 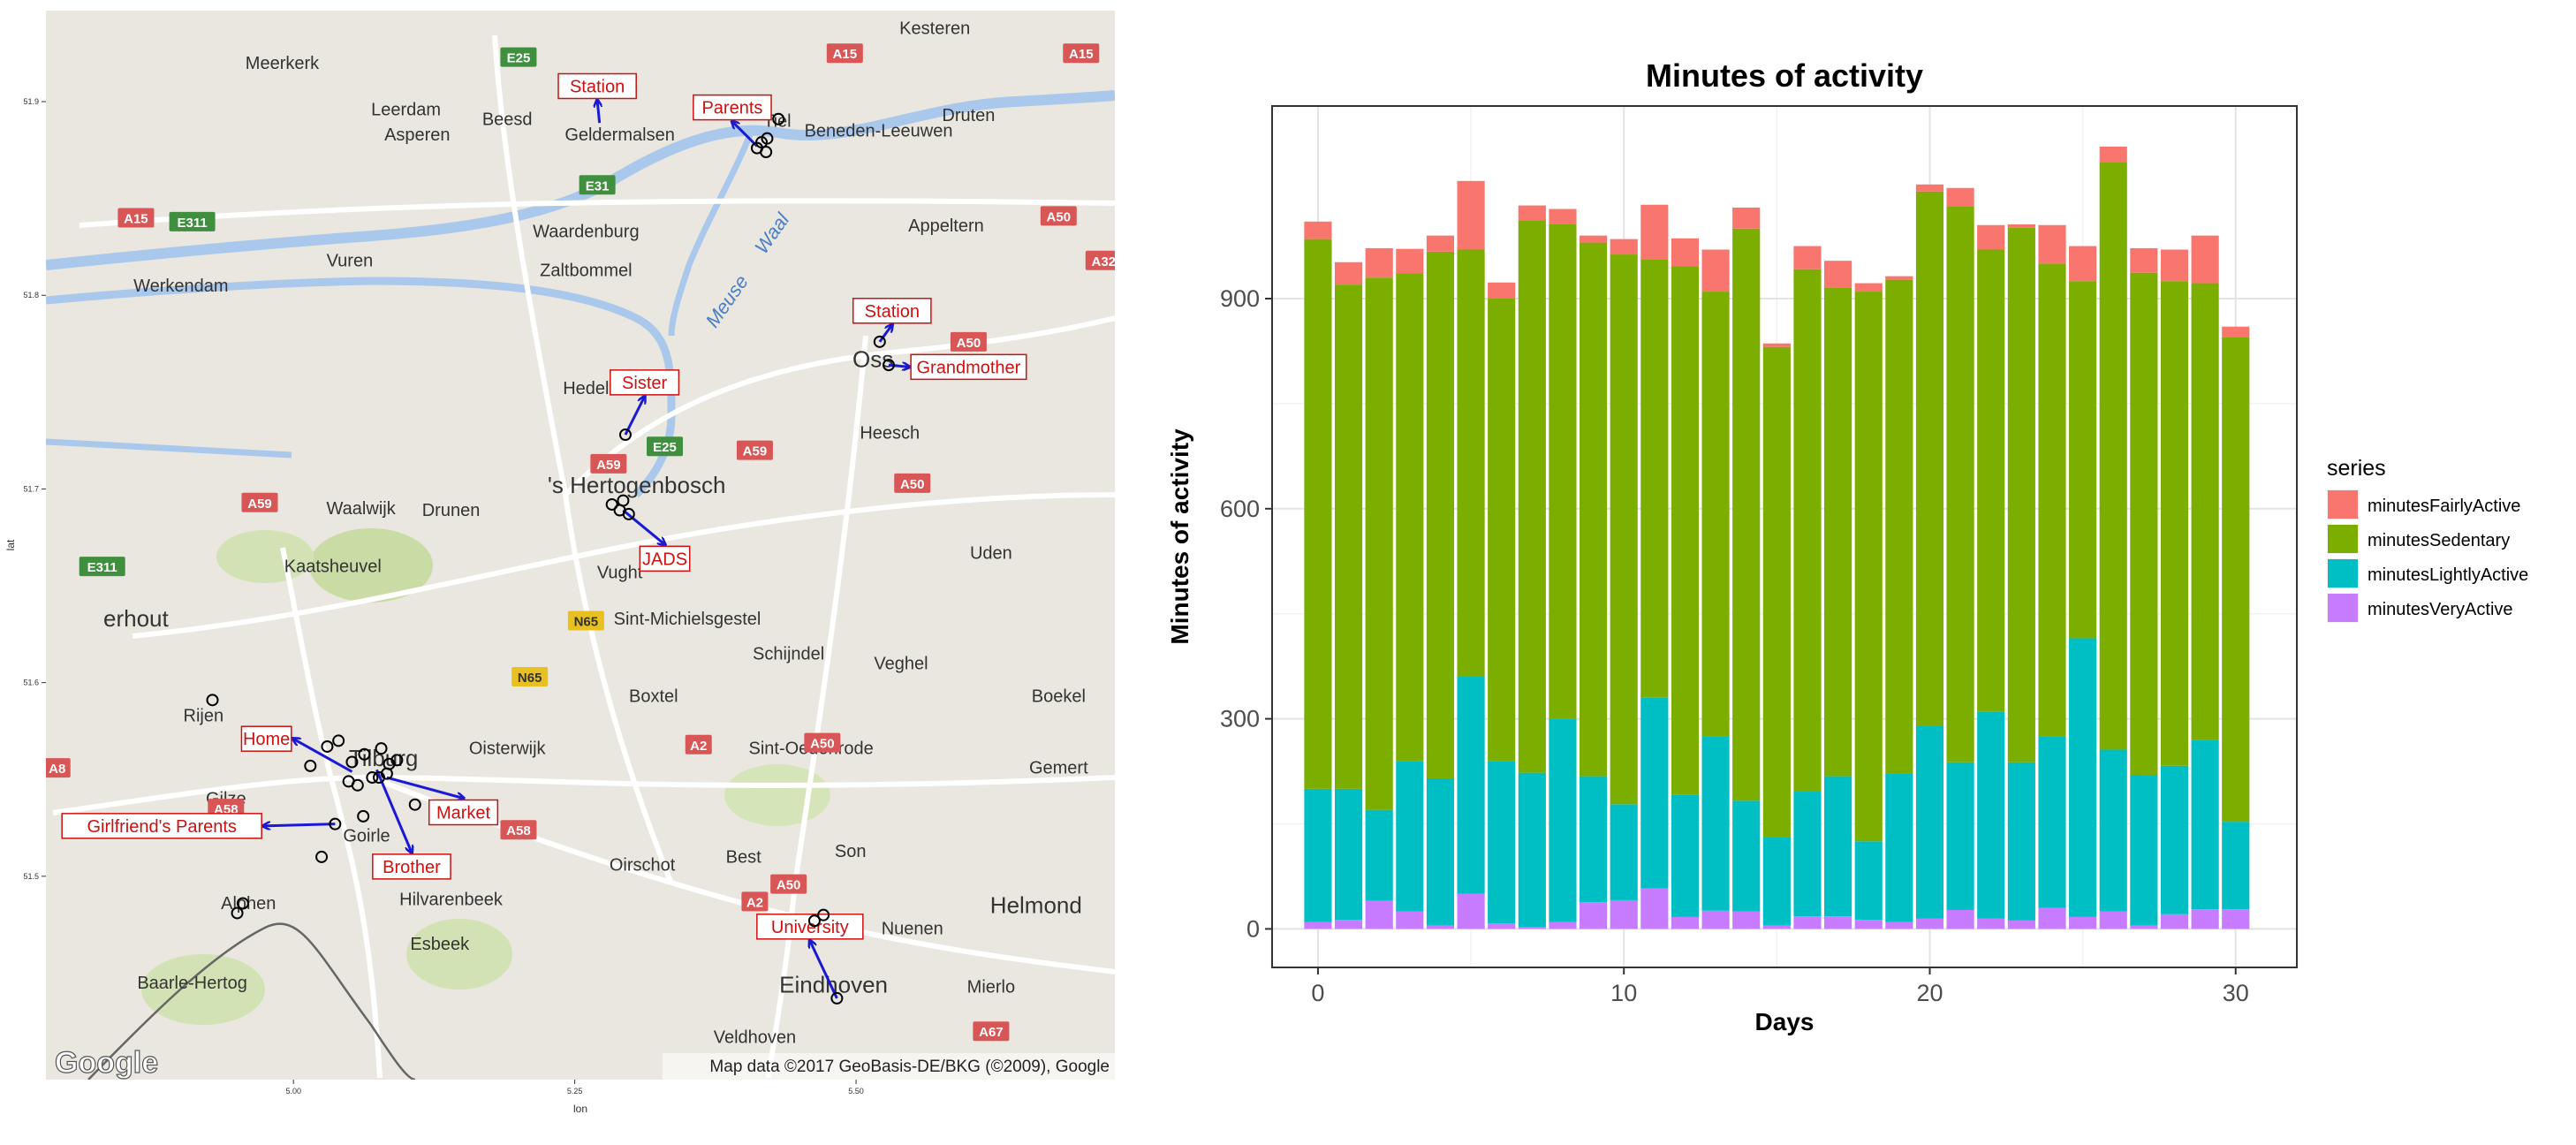 What do you see at coordinates (856, 1091) in the screenshot?
I see `x-tick-label: 5.50` at bounding box center [856, 1091].